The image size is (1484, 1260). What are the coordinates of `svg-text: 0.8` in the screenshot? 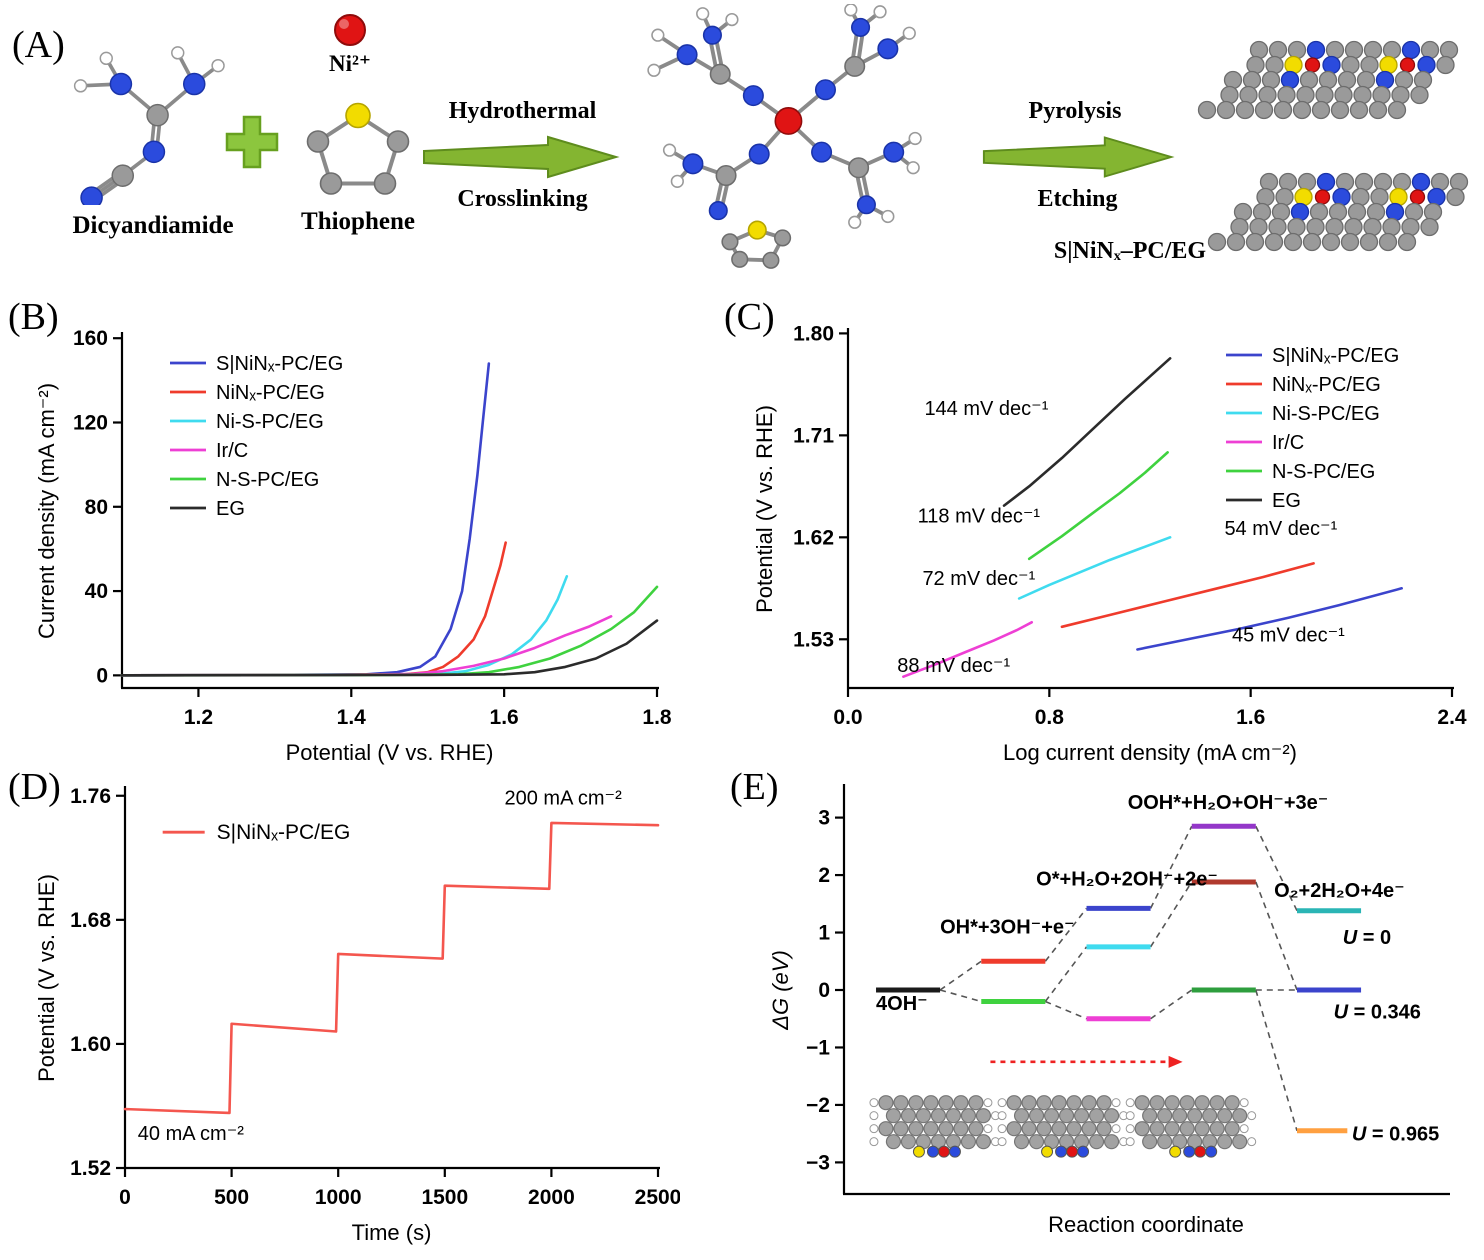 It's located at (1050, 717).